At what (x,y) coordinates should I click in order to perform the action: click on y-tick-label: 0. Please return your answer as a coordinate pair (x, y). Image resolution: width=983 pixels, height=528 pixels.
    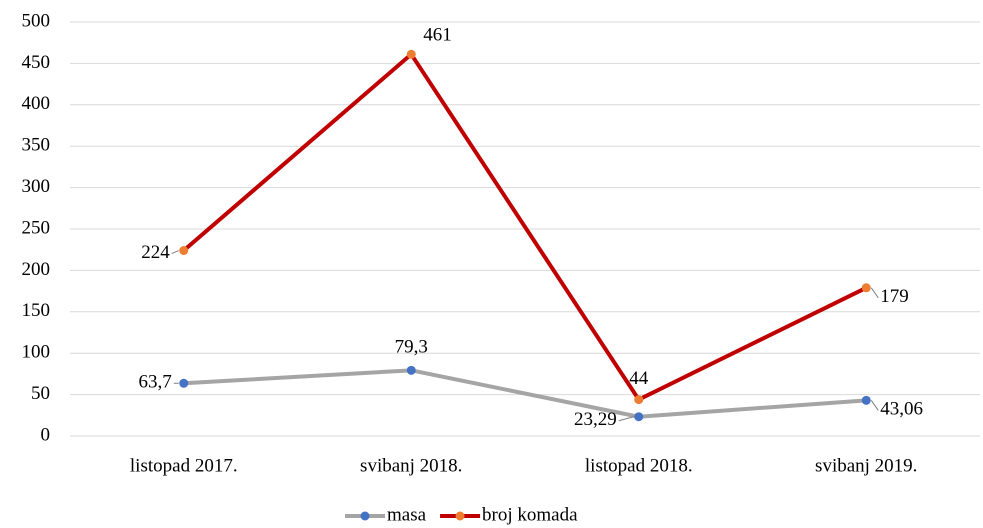
    Looking at the image, I should click on (46, 434).